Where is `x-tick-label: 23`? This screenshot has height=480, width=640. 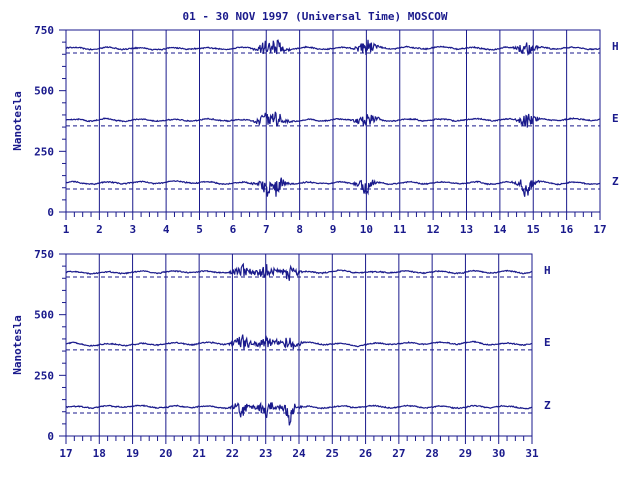 x-tick-label: 23 is located at coordinates (265, 453).